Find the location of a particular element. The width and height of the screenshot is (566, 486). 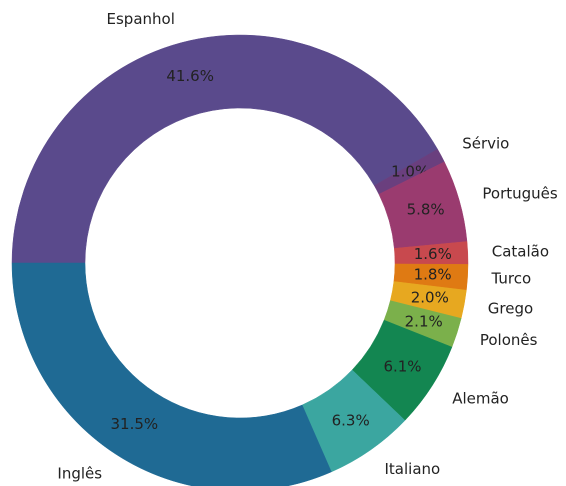

value-label: 31.5% is located at coordinates (135, 424).